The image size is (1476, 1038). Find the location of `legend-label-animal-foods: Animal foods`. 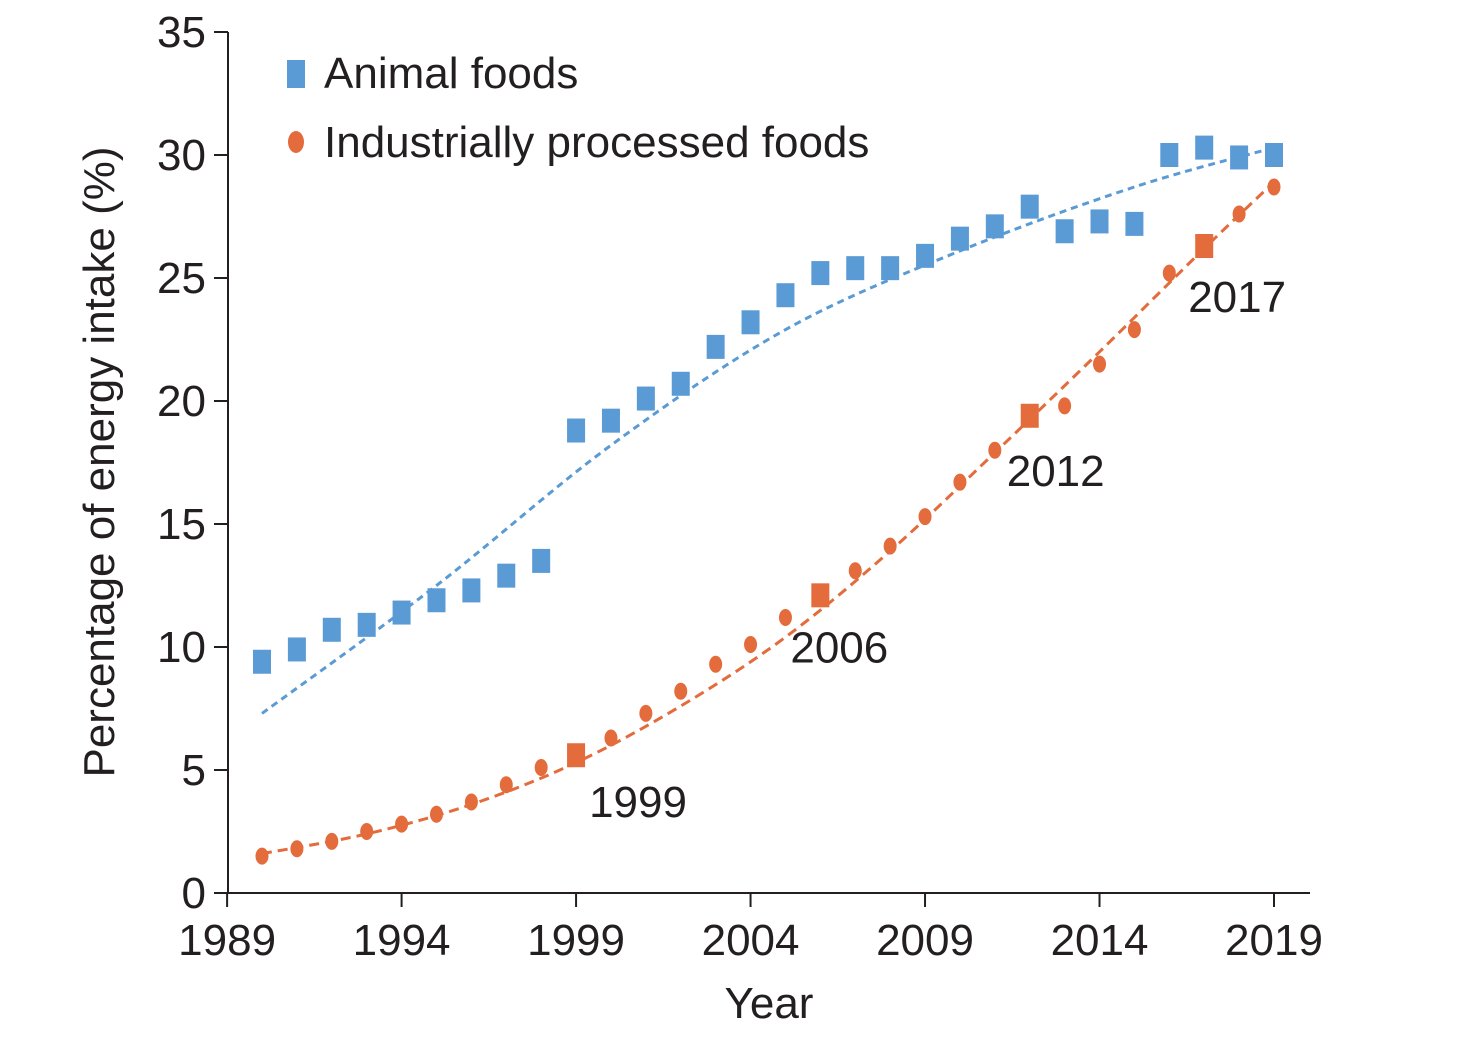

legend-label-animal-foods: Animal foods is located at coordinates (451, 73).